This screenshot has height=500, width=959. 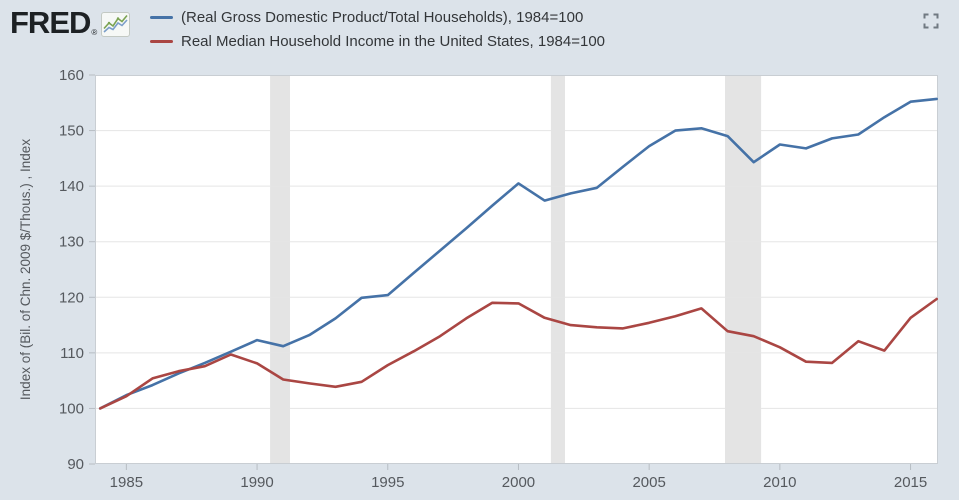 What do you see at coordinates (387, 482) in the screenshot?
I see `x-tick-label: 1995` at bounding box center [387, 482].